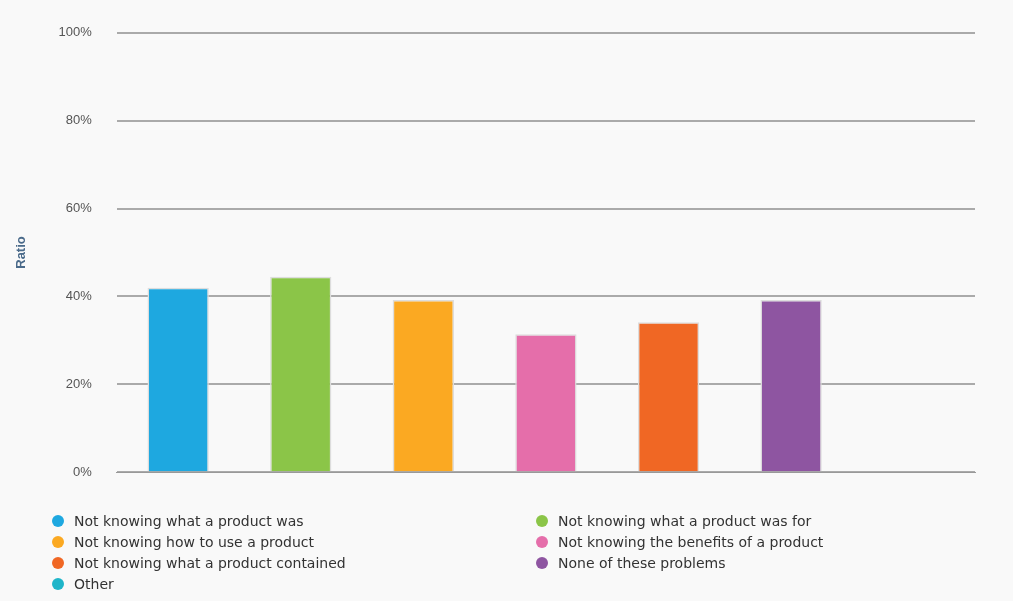 The width and height of the screenshot is (1013, 601). What do you see at coordinates (75, 32) in the screenshot?
I see `y-tick-label: 100%` at bounding box center [75, 32].